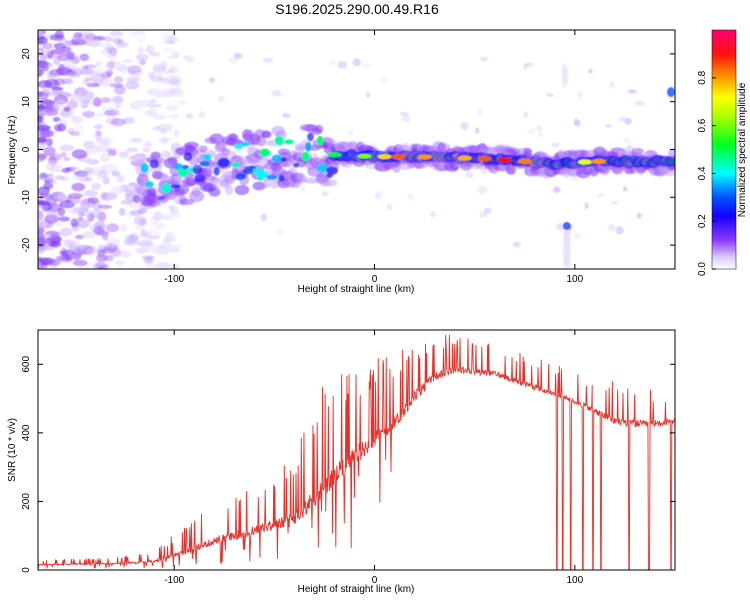  What do you see at coordinates (26, 244) in the screenshot?
I see `heatmap-ytick-label: -20` at bounding box center [26, 244].